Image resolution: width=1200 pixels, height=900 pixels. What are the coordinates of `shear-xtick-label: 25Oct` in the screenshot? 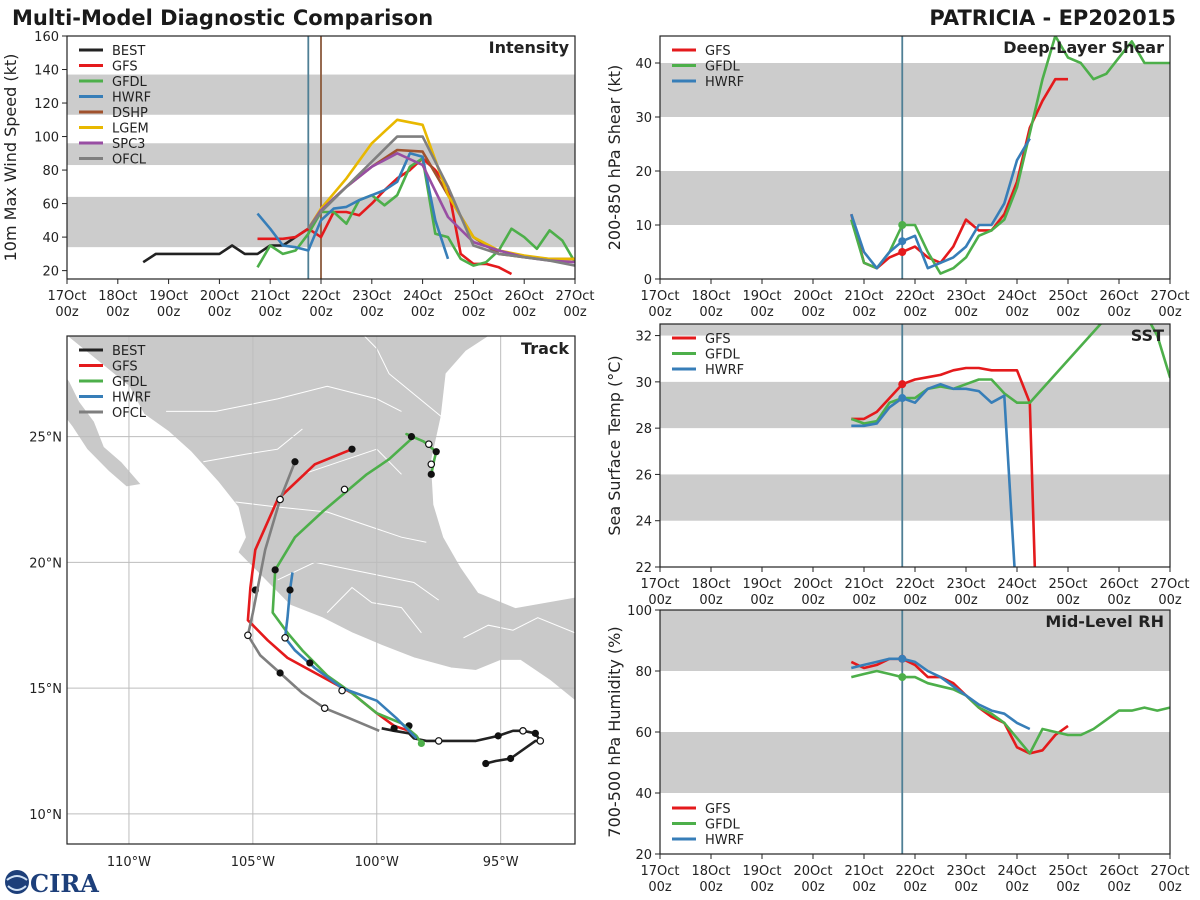 It's located at (1067, 296).